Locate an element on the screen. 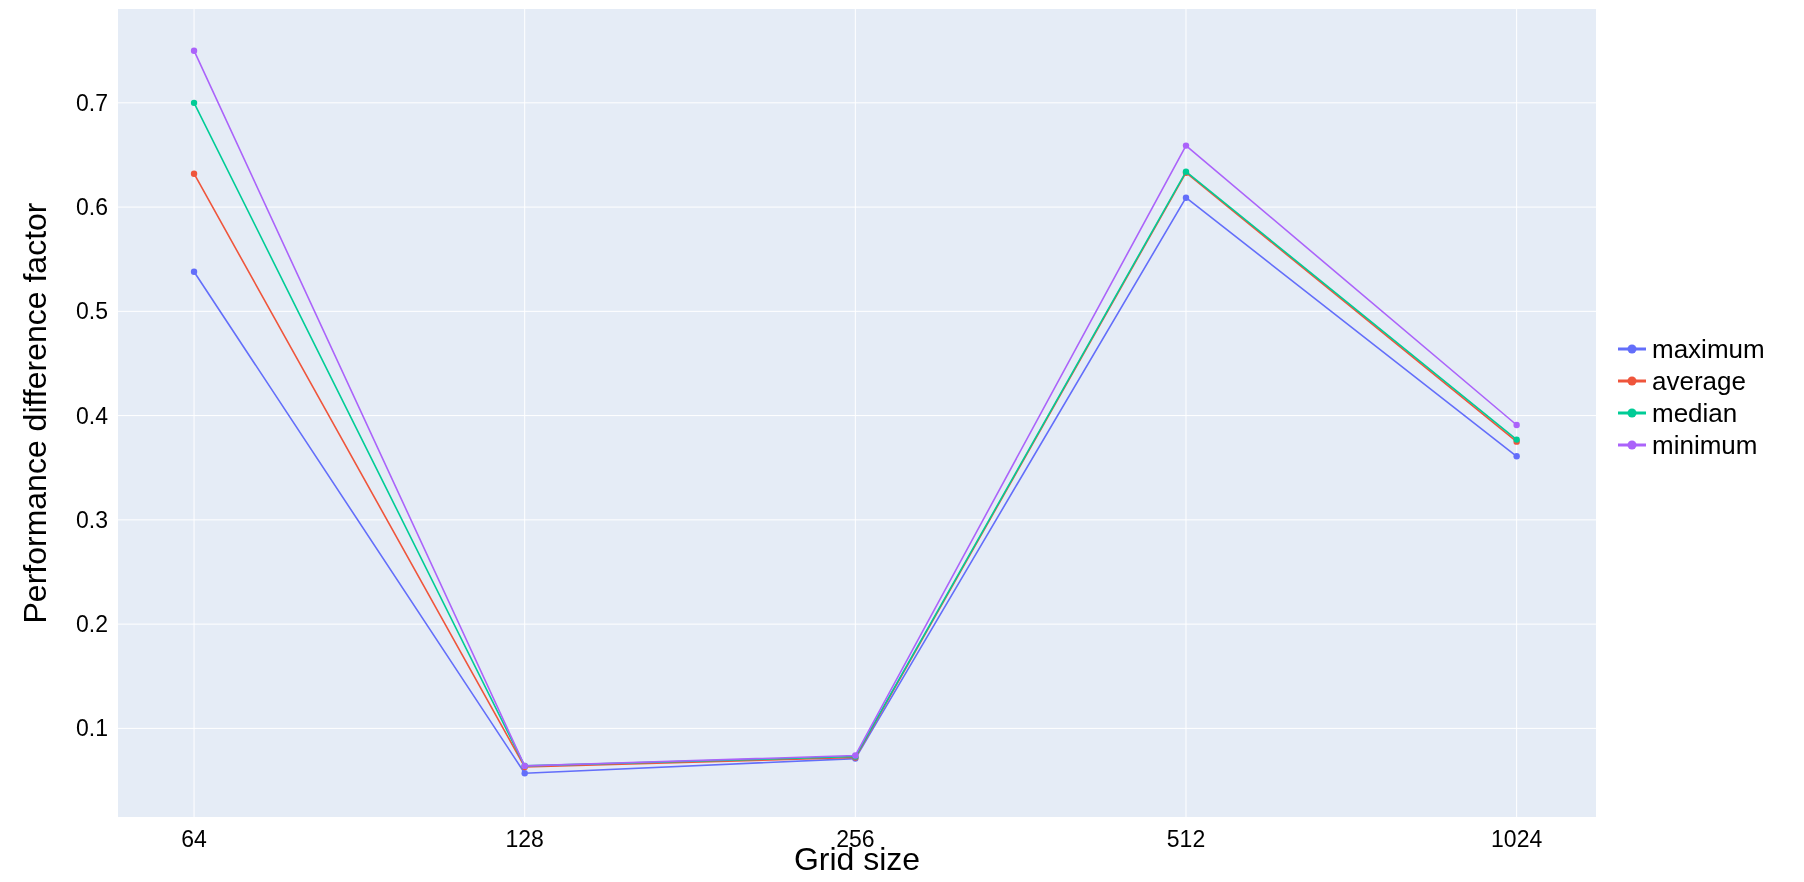 The image size is (1804, 882). y-tick-label: 0.3 is located at coordinates (92, 519).